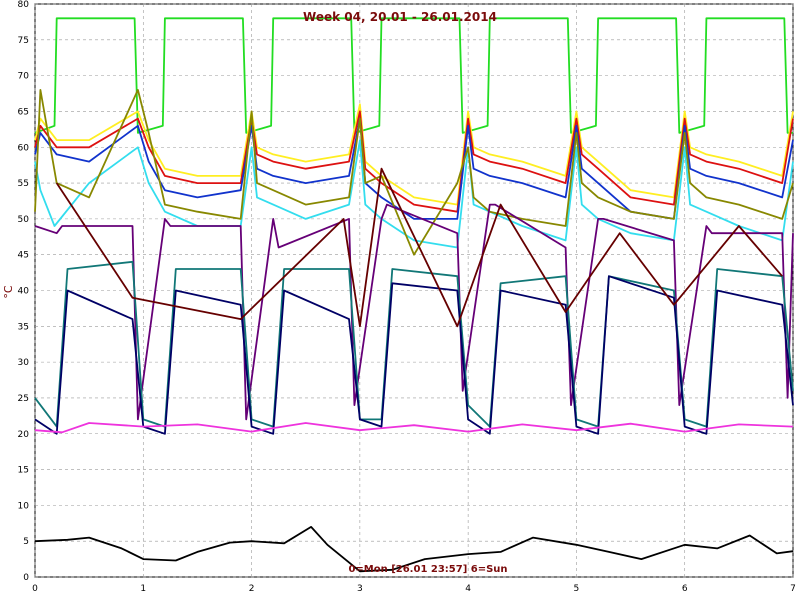 This screenshot has width=800, height=600. I want to click on y-tick-label: 35, so click(23, 327).